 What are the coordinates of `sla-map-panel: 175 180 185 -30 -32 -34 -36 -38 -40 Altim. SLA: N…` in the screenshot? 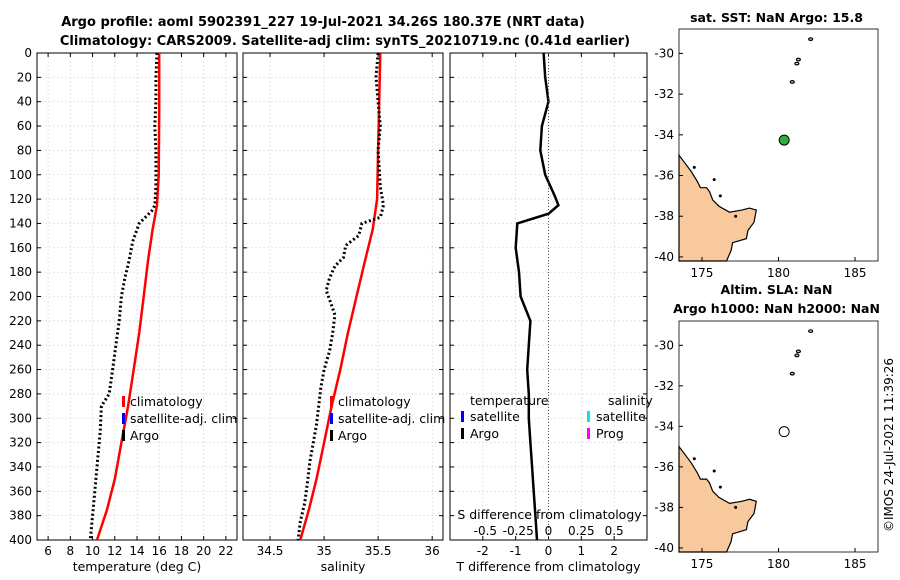 It's located at (767, 426).